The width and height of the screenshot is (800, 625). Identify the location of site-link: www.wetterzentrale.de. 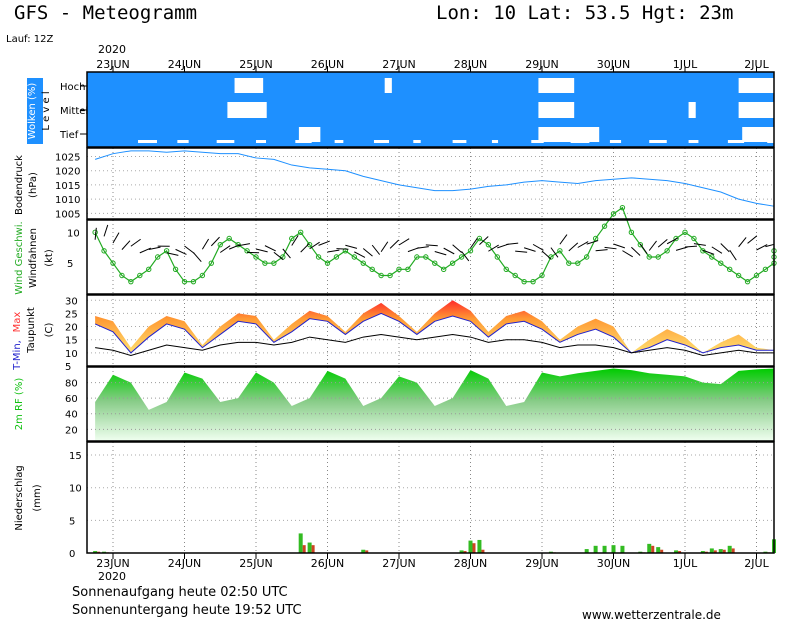
(651, 615).